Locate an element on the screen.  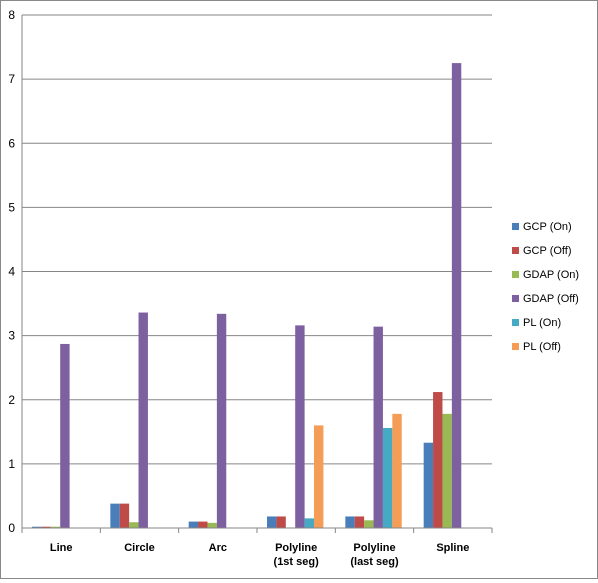
y-tick-label: 4 is located at coordinates (11, 272).